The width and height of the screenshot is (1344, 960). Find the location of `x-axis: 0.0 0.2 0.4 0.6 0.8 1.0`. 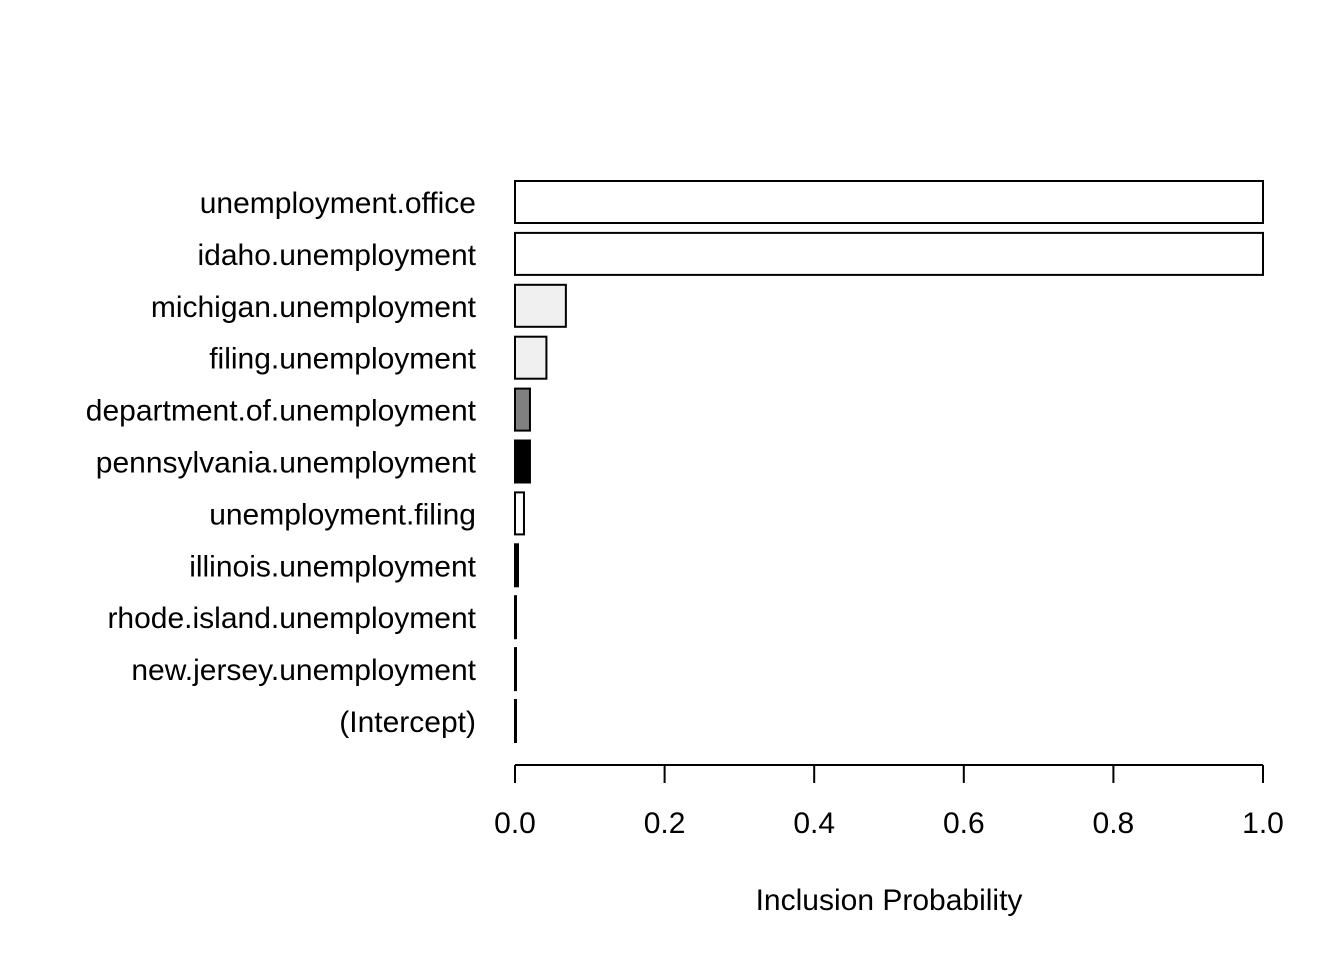

x-axis: 0.0 0.2 0.4 0.6 0.8 1.0 is located at coordinates (889, 802).